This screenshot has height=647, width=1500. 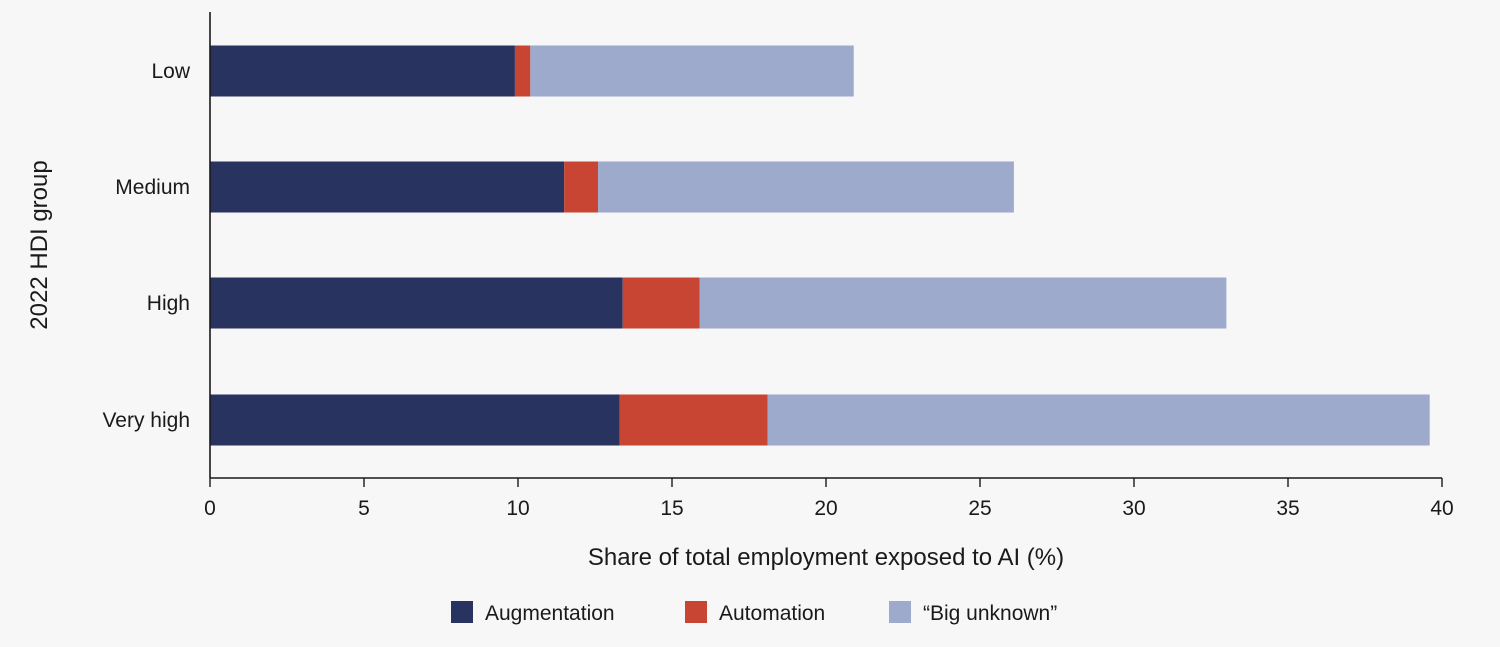 What do you see at coordinates (146, 246) in the screenshot?
I see `y-category-labels: Low Medium High Very high` at bounding box center [146, 246].